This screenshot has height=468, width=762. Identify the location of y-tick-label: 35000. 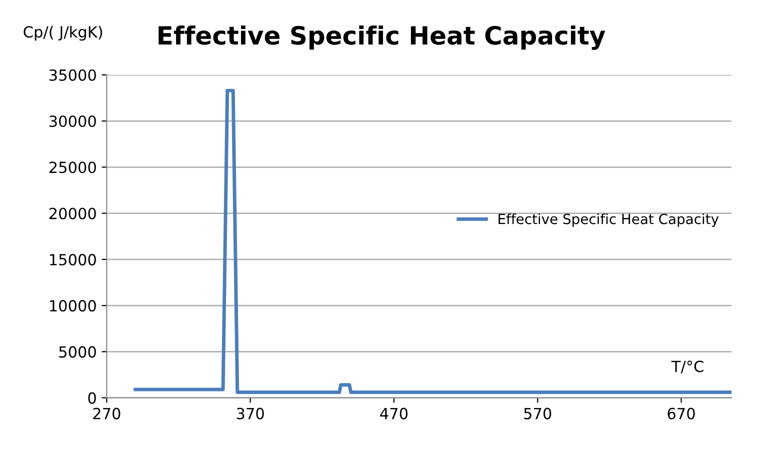
(73, 75).